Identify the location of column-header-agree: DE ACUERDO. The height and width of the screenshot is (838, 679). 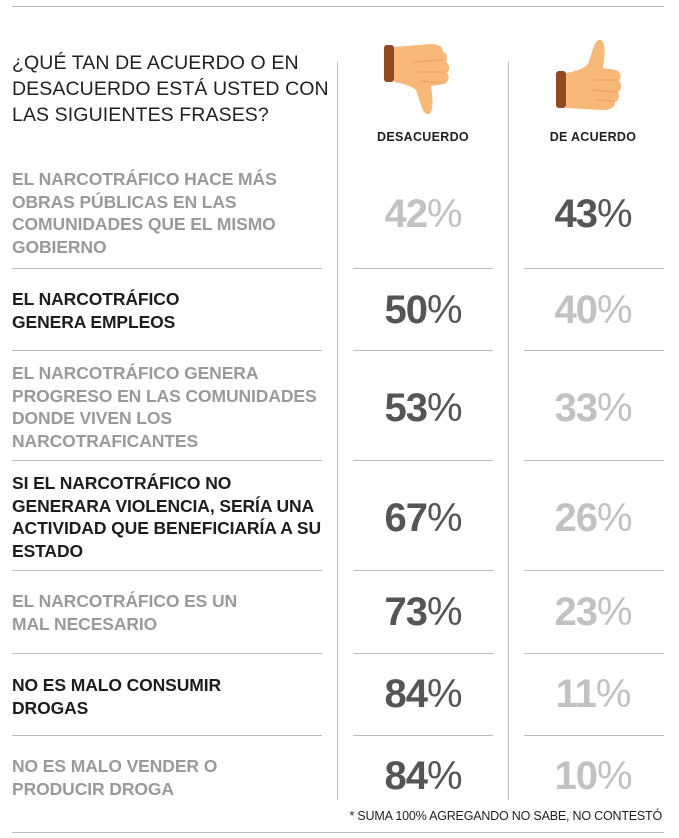
(593, 137).